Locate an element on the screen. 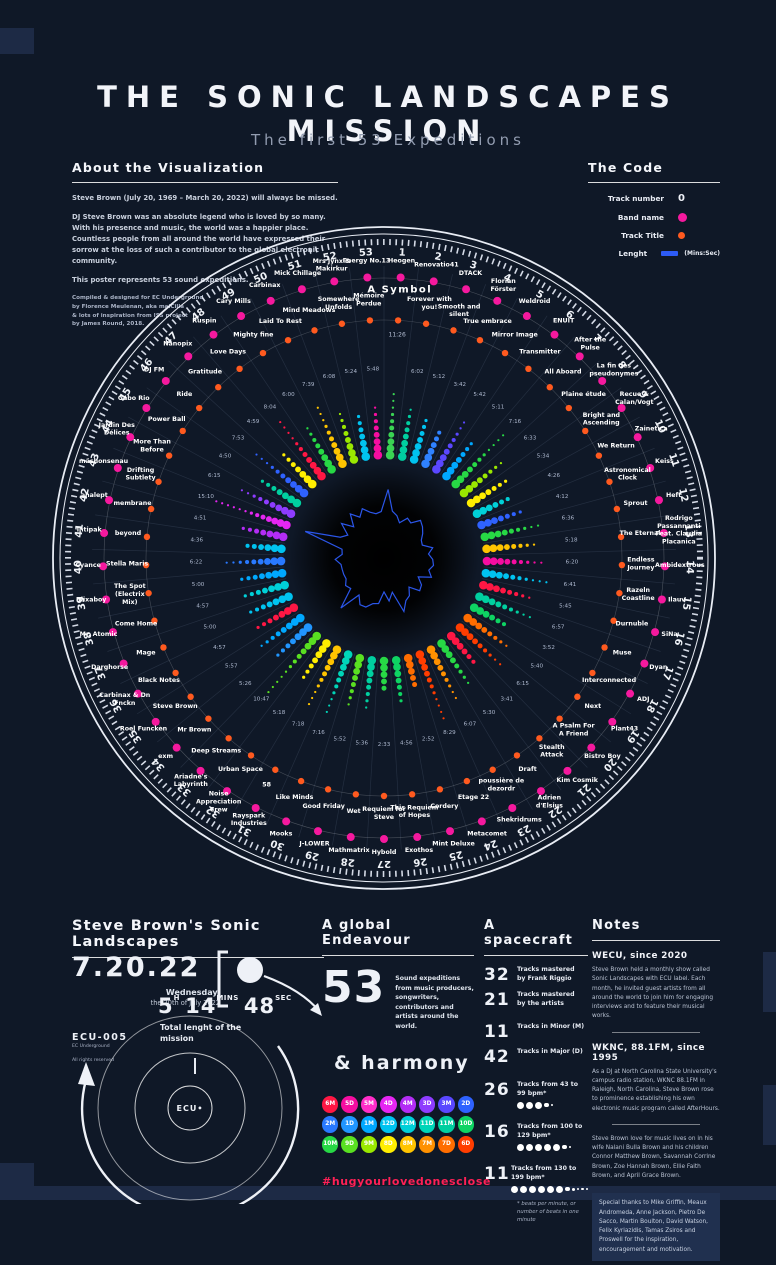 The image size is (776, 1265). track-length: 5:45 is located at coordinates (565, 607).